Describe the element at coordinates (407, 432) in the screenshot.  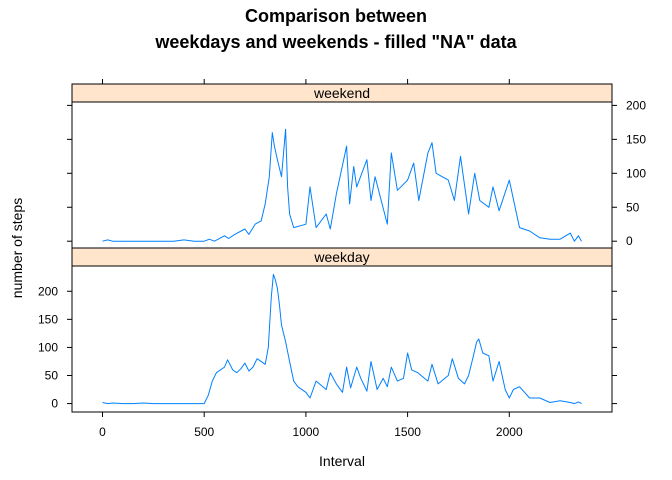
I see `x-tick-label: 1500` at that location.